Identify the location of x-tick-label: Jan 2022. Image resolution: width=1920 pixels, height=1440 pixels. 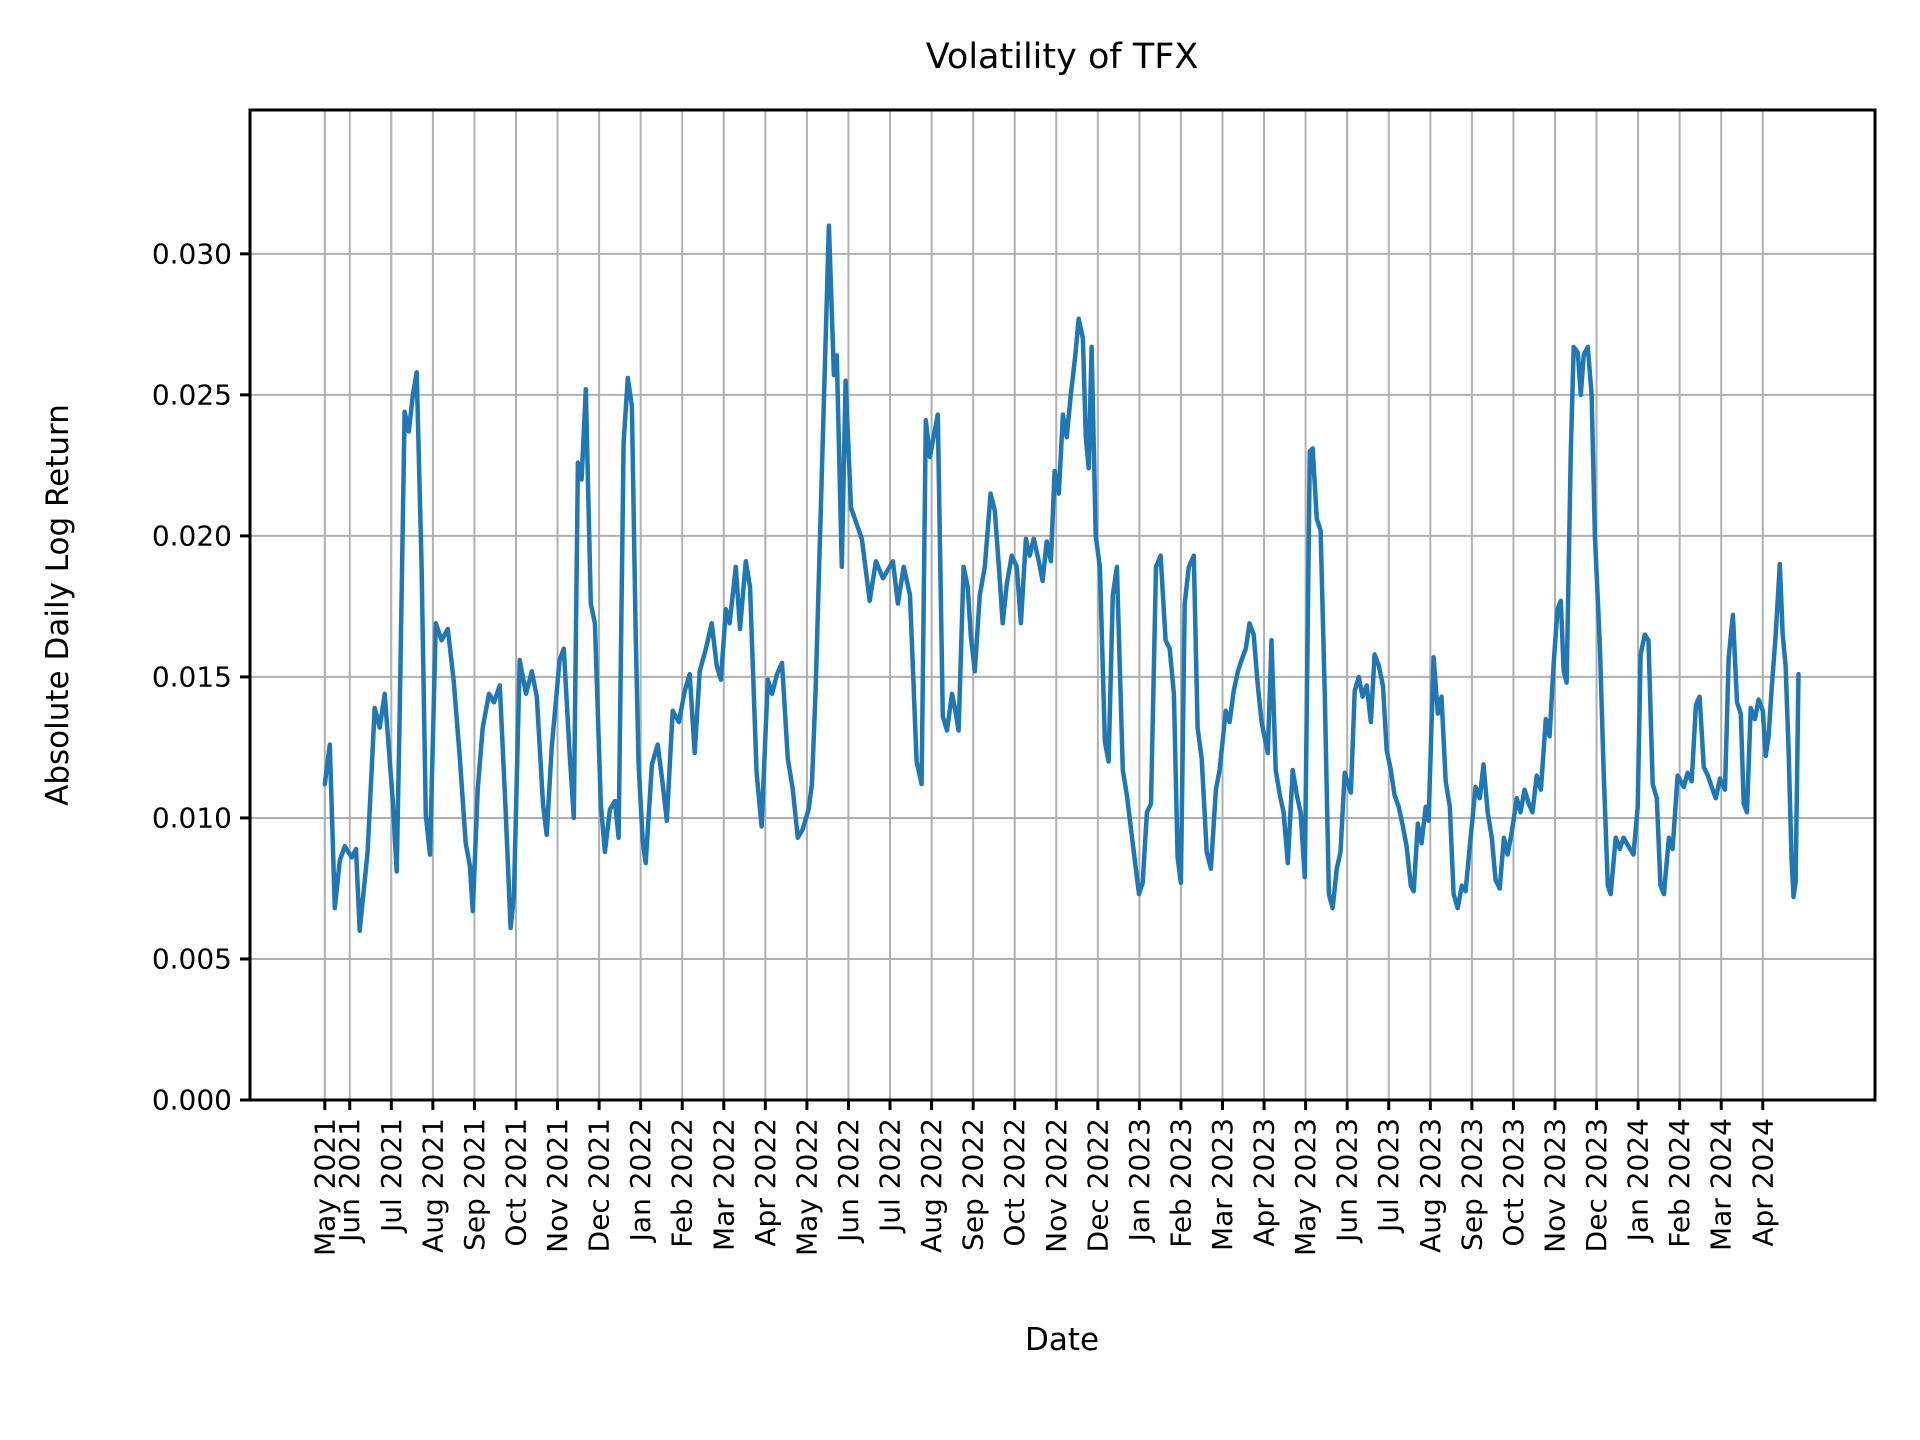
(640, 1180).